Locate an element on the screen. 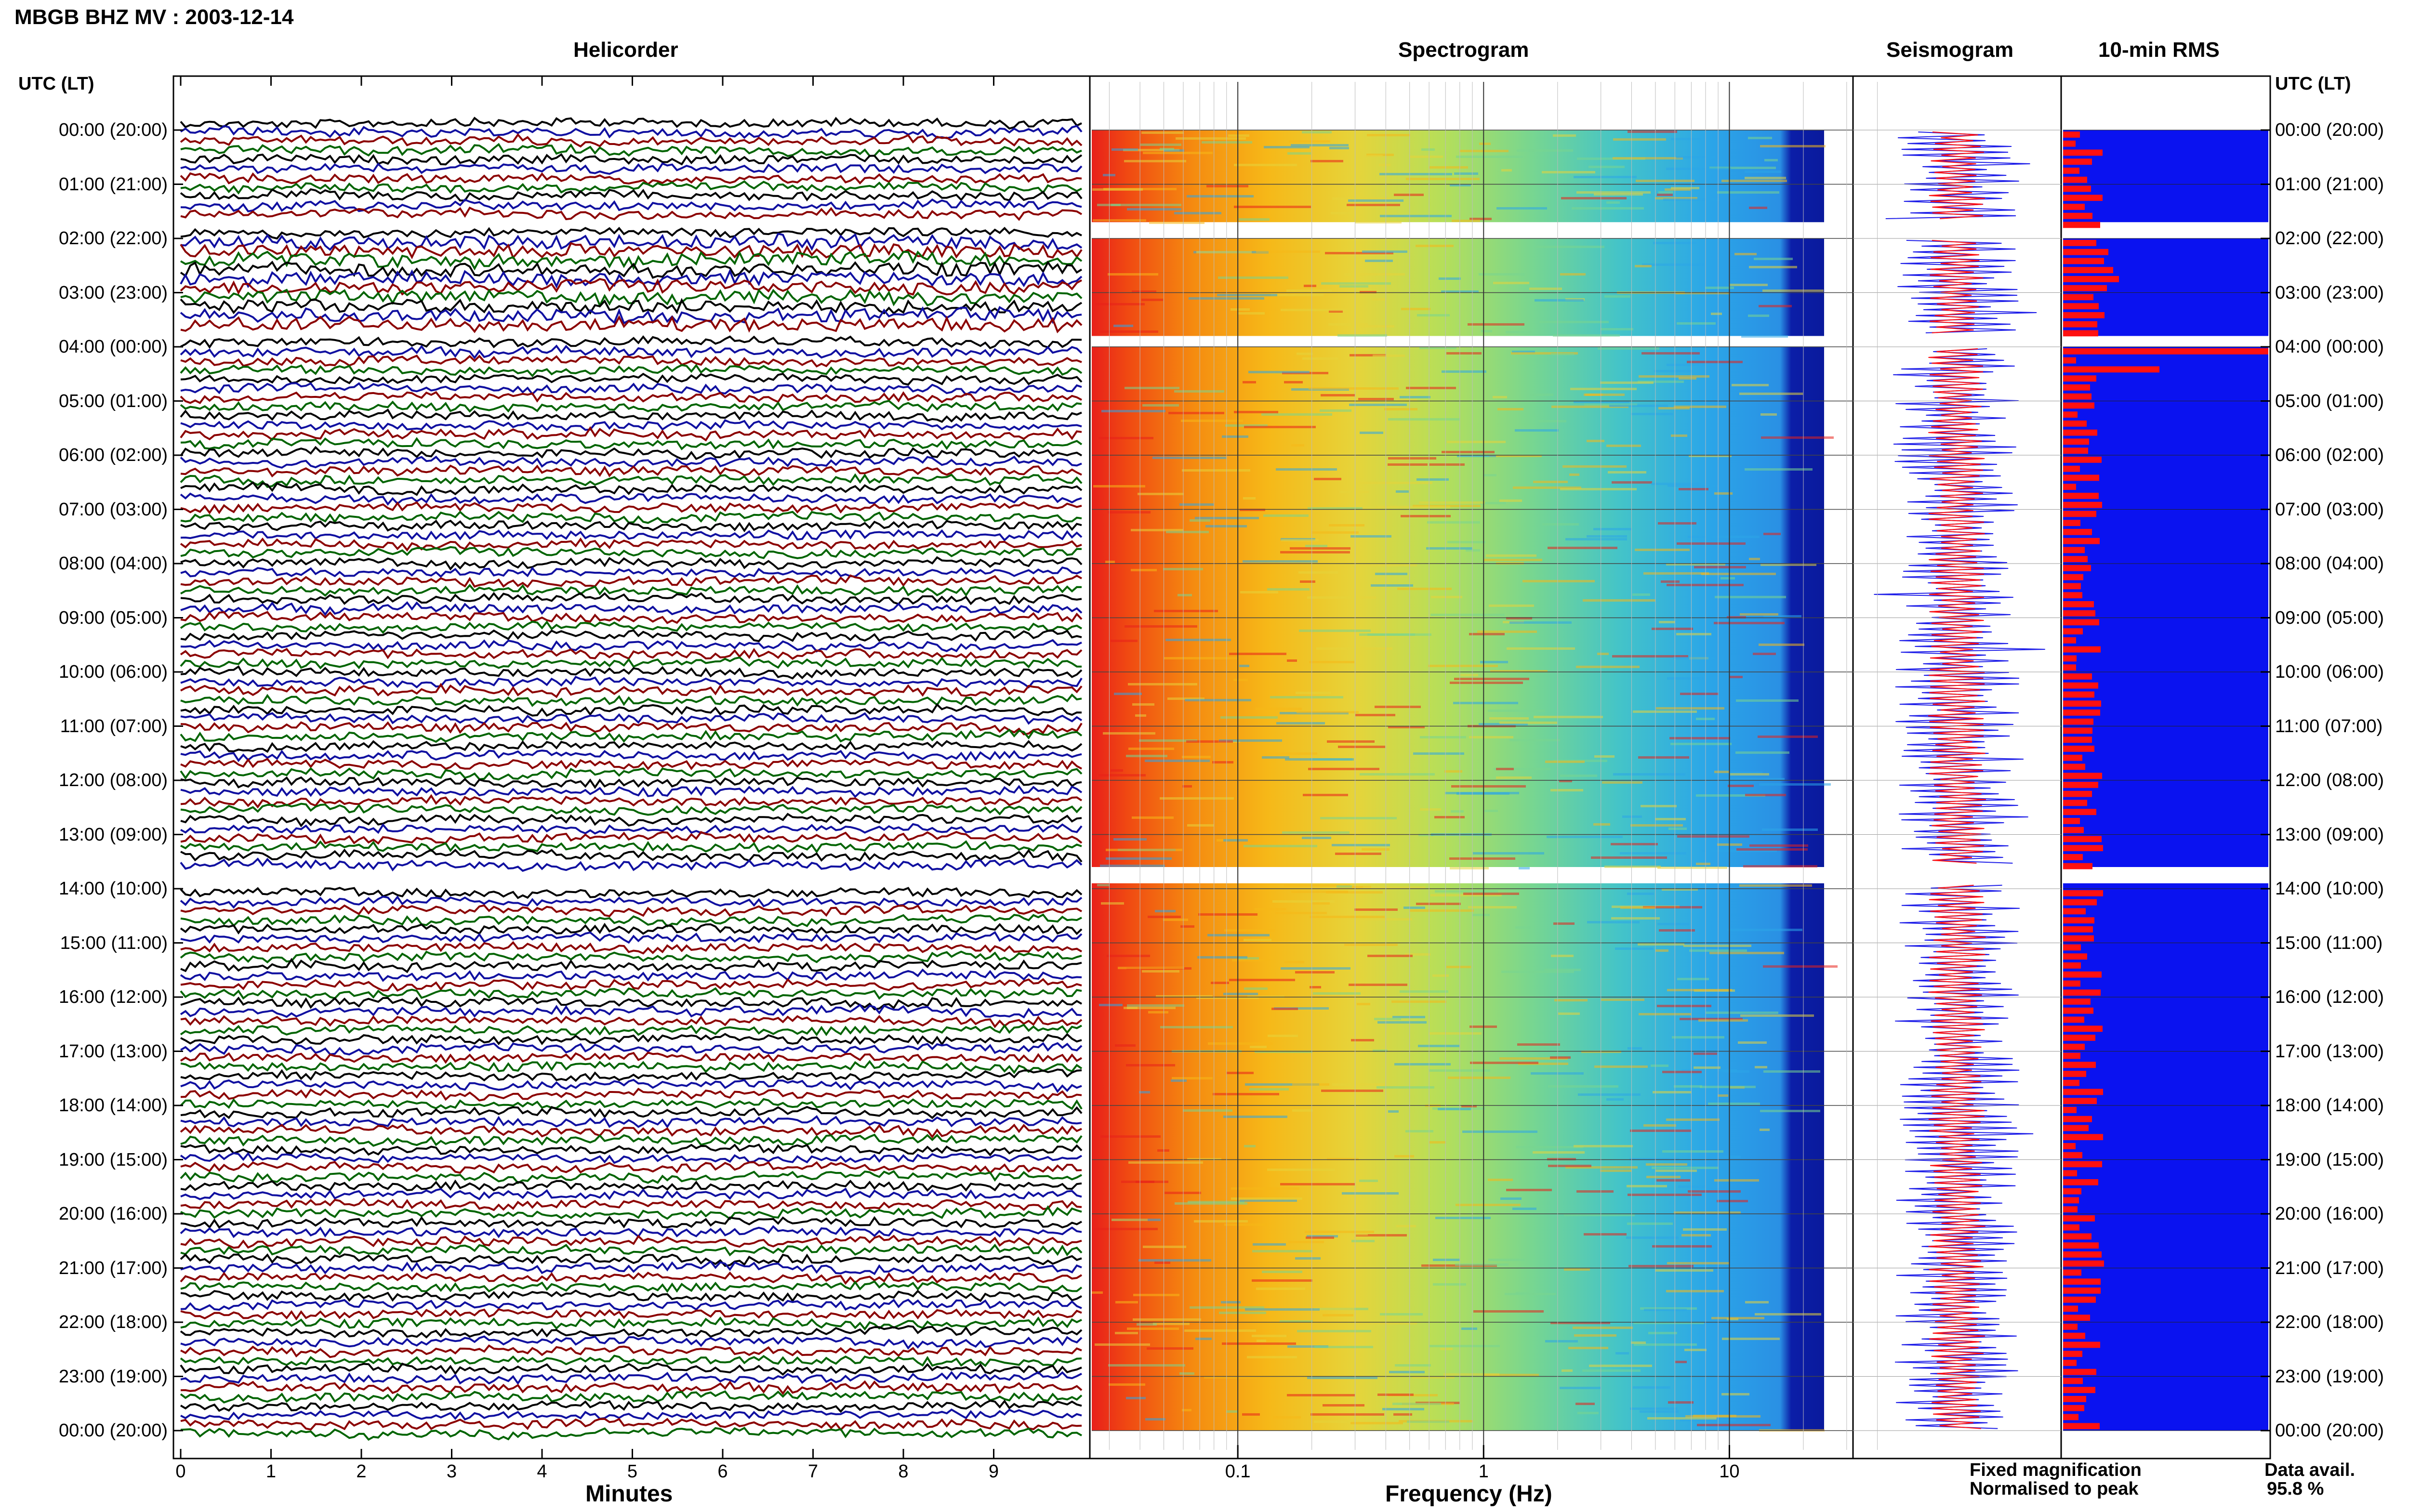 The image size is (2409, 1512). hour-label-left: 18:00 (14:00) is located at coordinates (113, 1105).